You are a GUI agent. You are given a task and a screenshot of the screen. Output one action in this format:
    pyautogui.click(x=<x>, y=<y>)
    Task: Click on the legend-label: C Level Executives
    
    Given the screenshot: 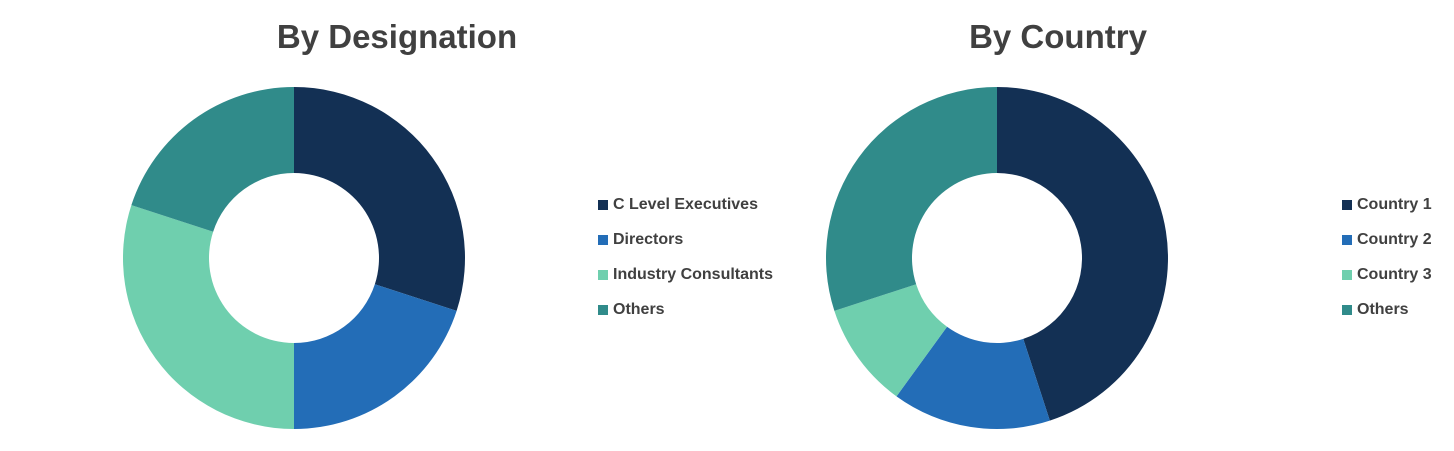 What is the action you would take?
    pyautogui.click(x=685, y=204)
    